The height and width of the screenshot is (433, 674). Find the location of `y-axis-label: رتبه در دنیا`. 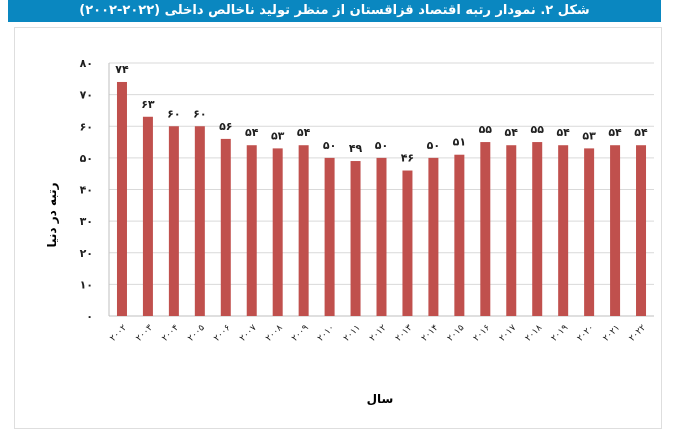

y-axis-label: رتبه در دنیا is located at coordinates (52, 215).